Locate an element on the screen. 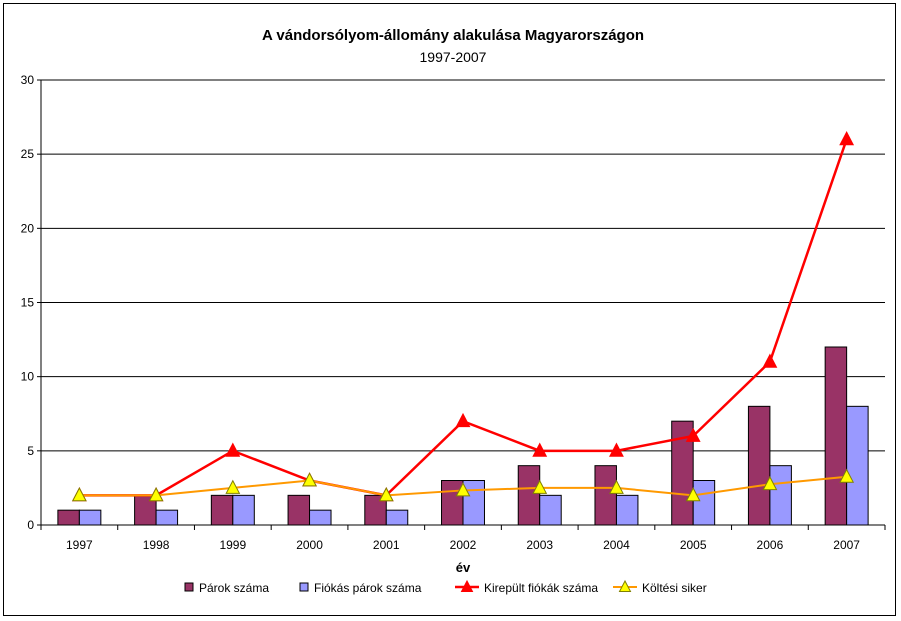 This screenshot has width=901, height=621. x-tick-label: 2003 is located at coordinates (539, 545).